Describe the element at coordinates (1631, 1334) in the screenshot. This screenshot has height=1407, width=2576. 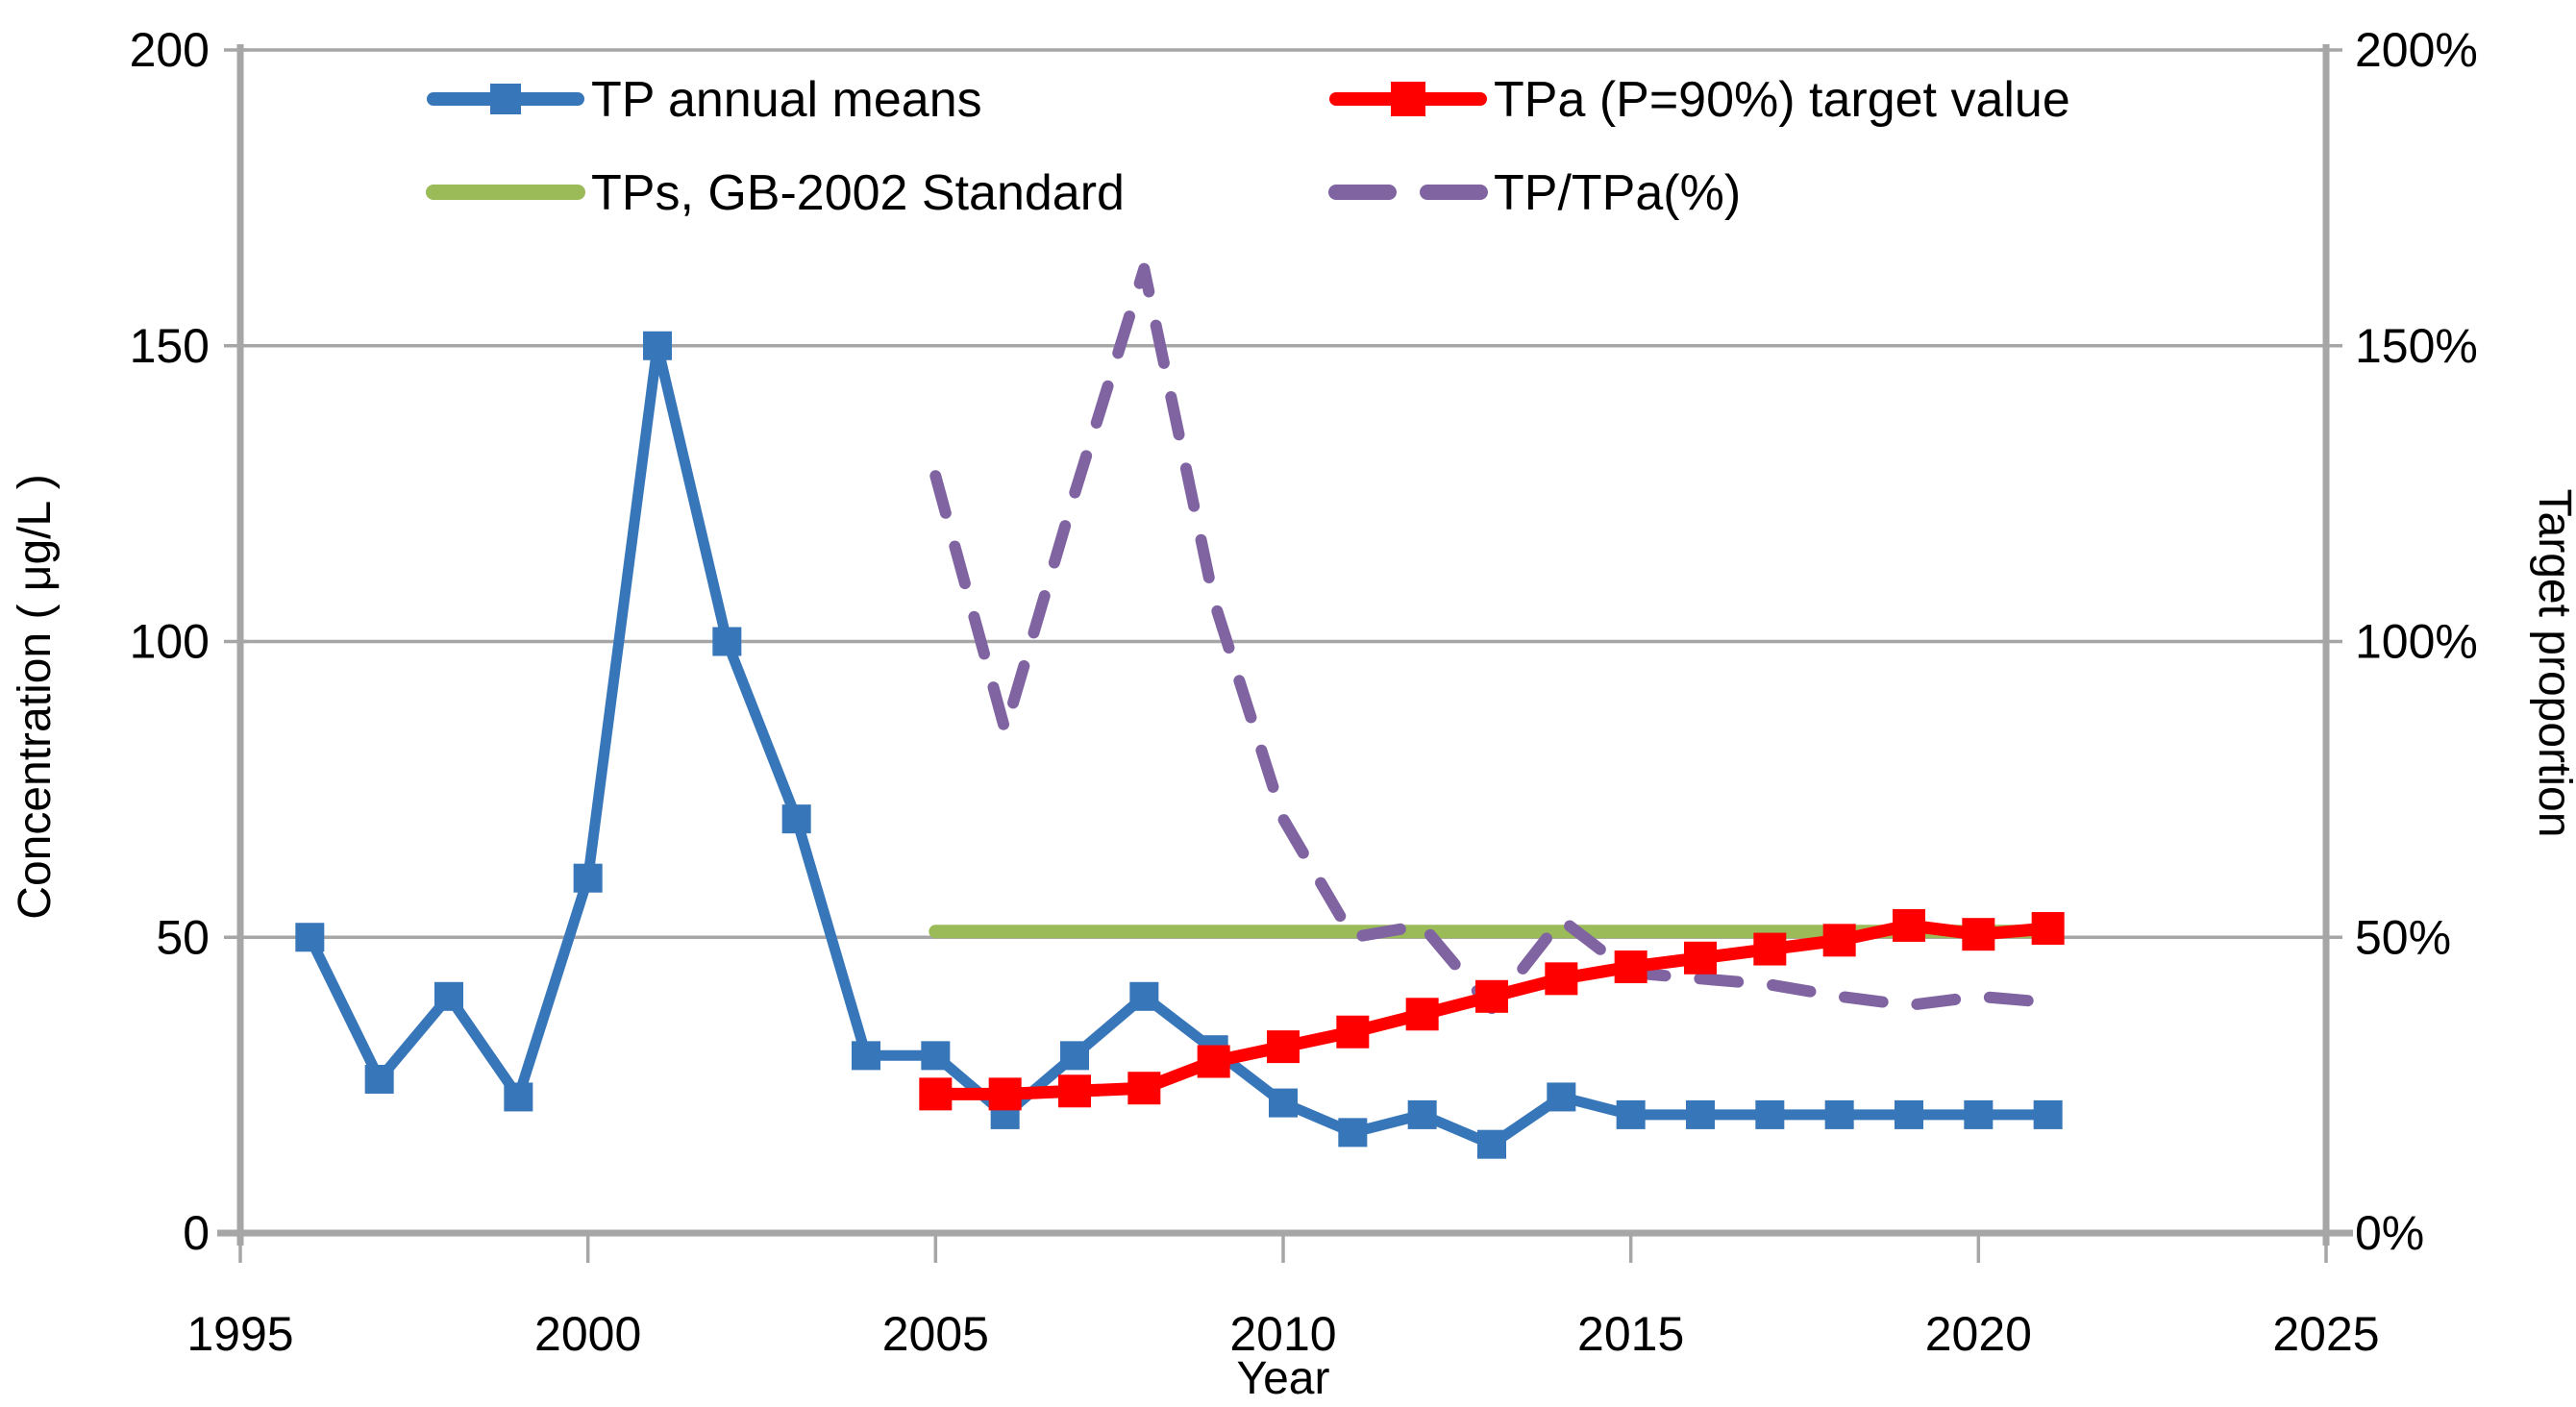
I see `x-tick-label: 2015` at that location.